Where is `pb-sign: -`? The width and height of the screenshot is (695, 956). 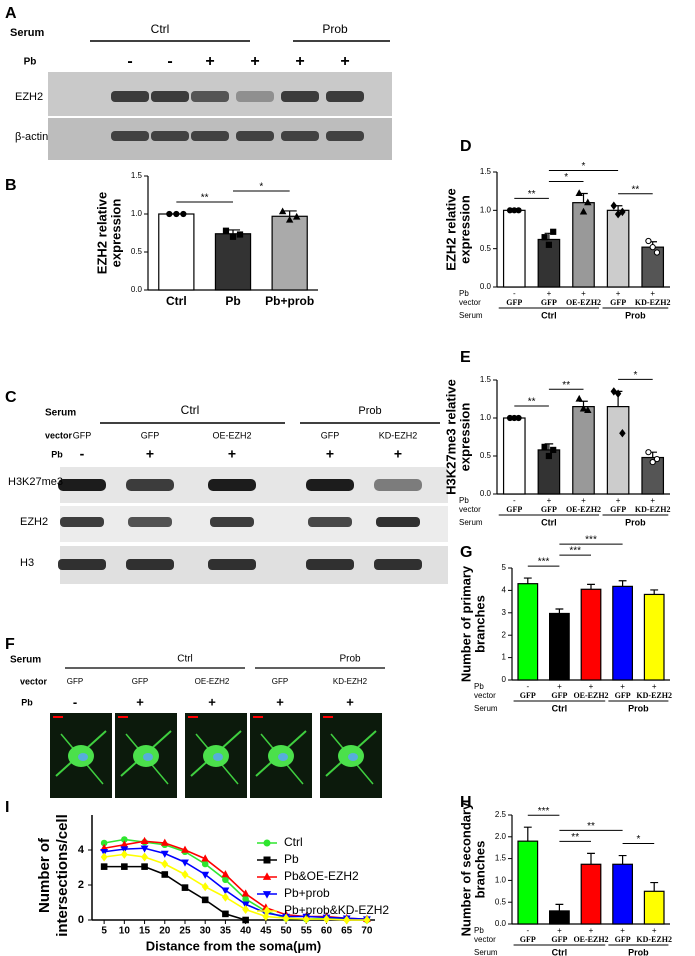 pb-sign: - is located at coordinates (527, 686).